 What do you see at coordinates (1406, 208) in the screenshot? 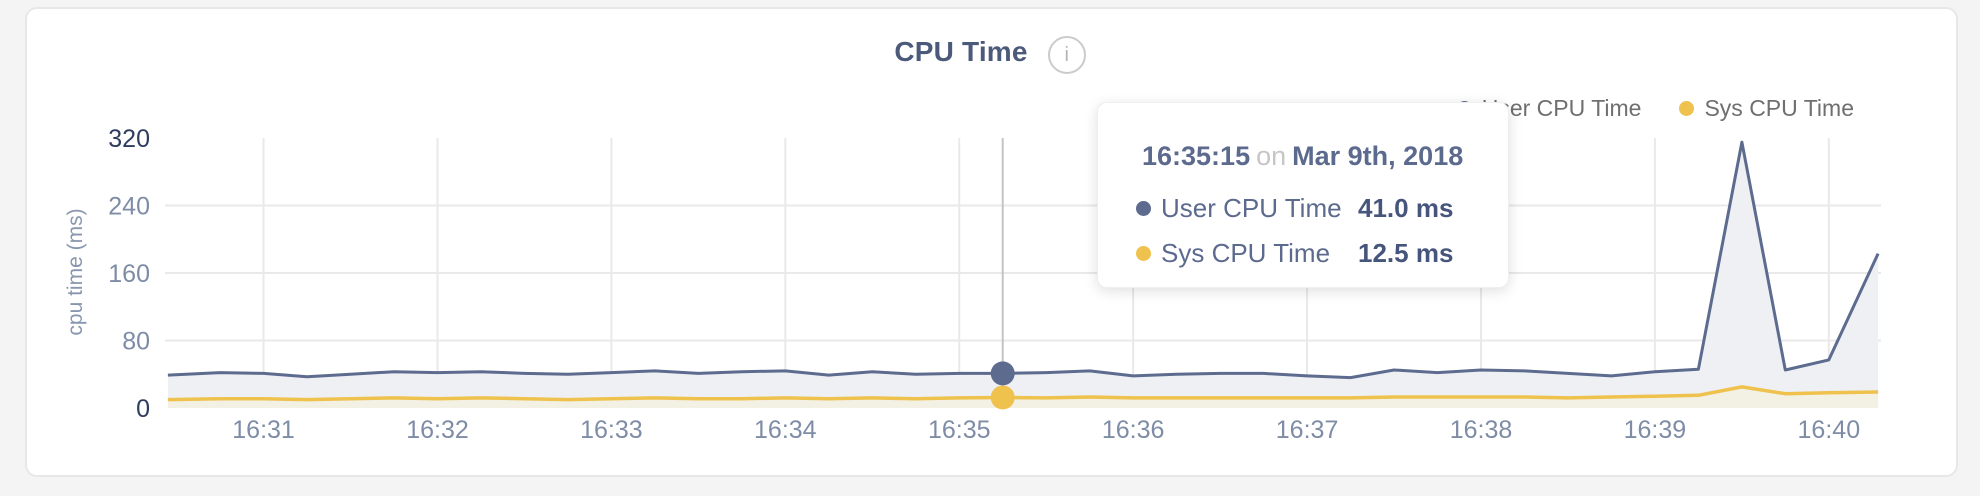
I see `tooltip-value-user: 41.0 ms` at bounding box center [1406, 208].